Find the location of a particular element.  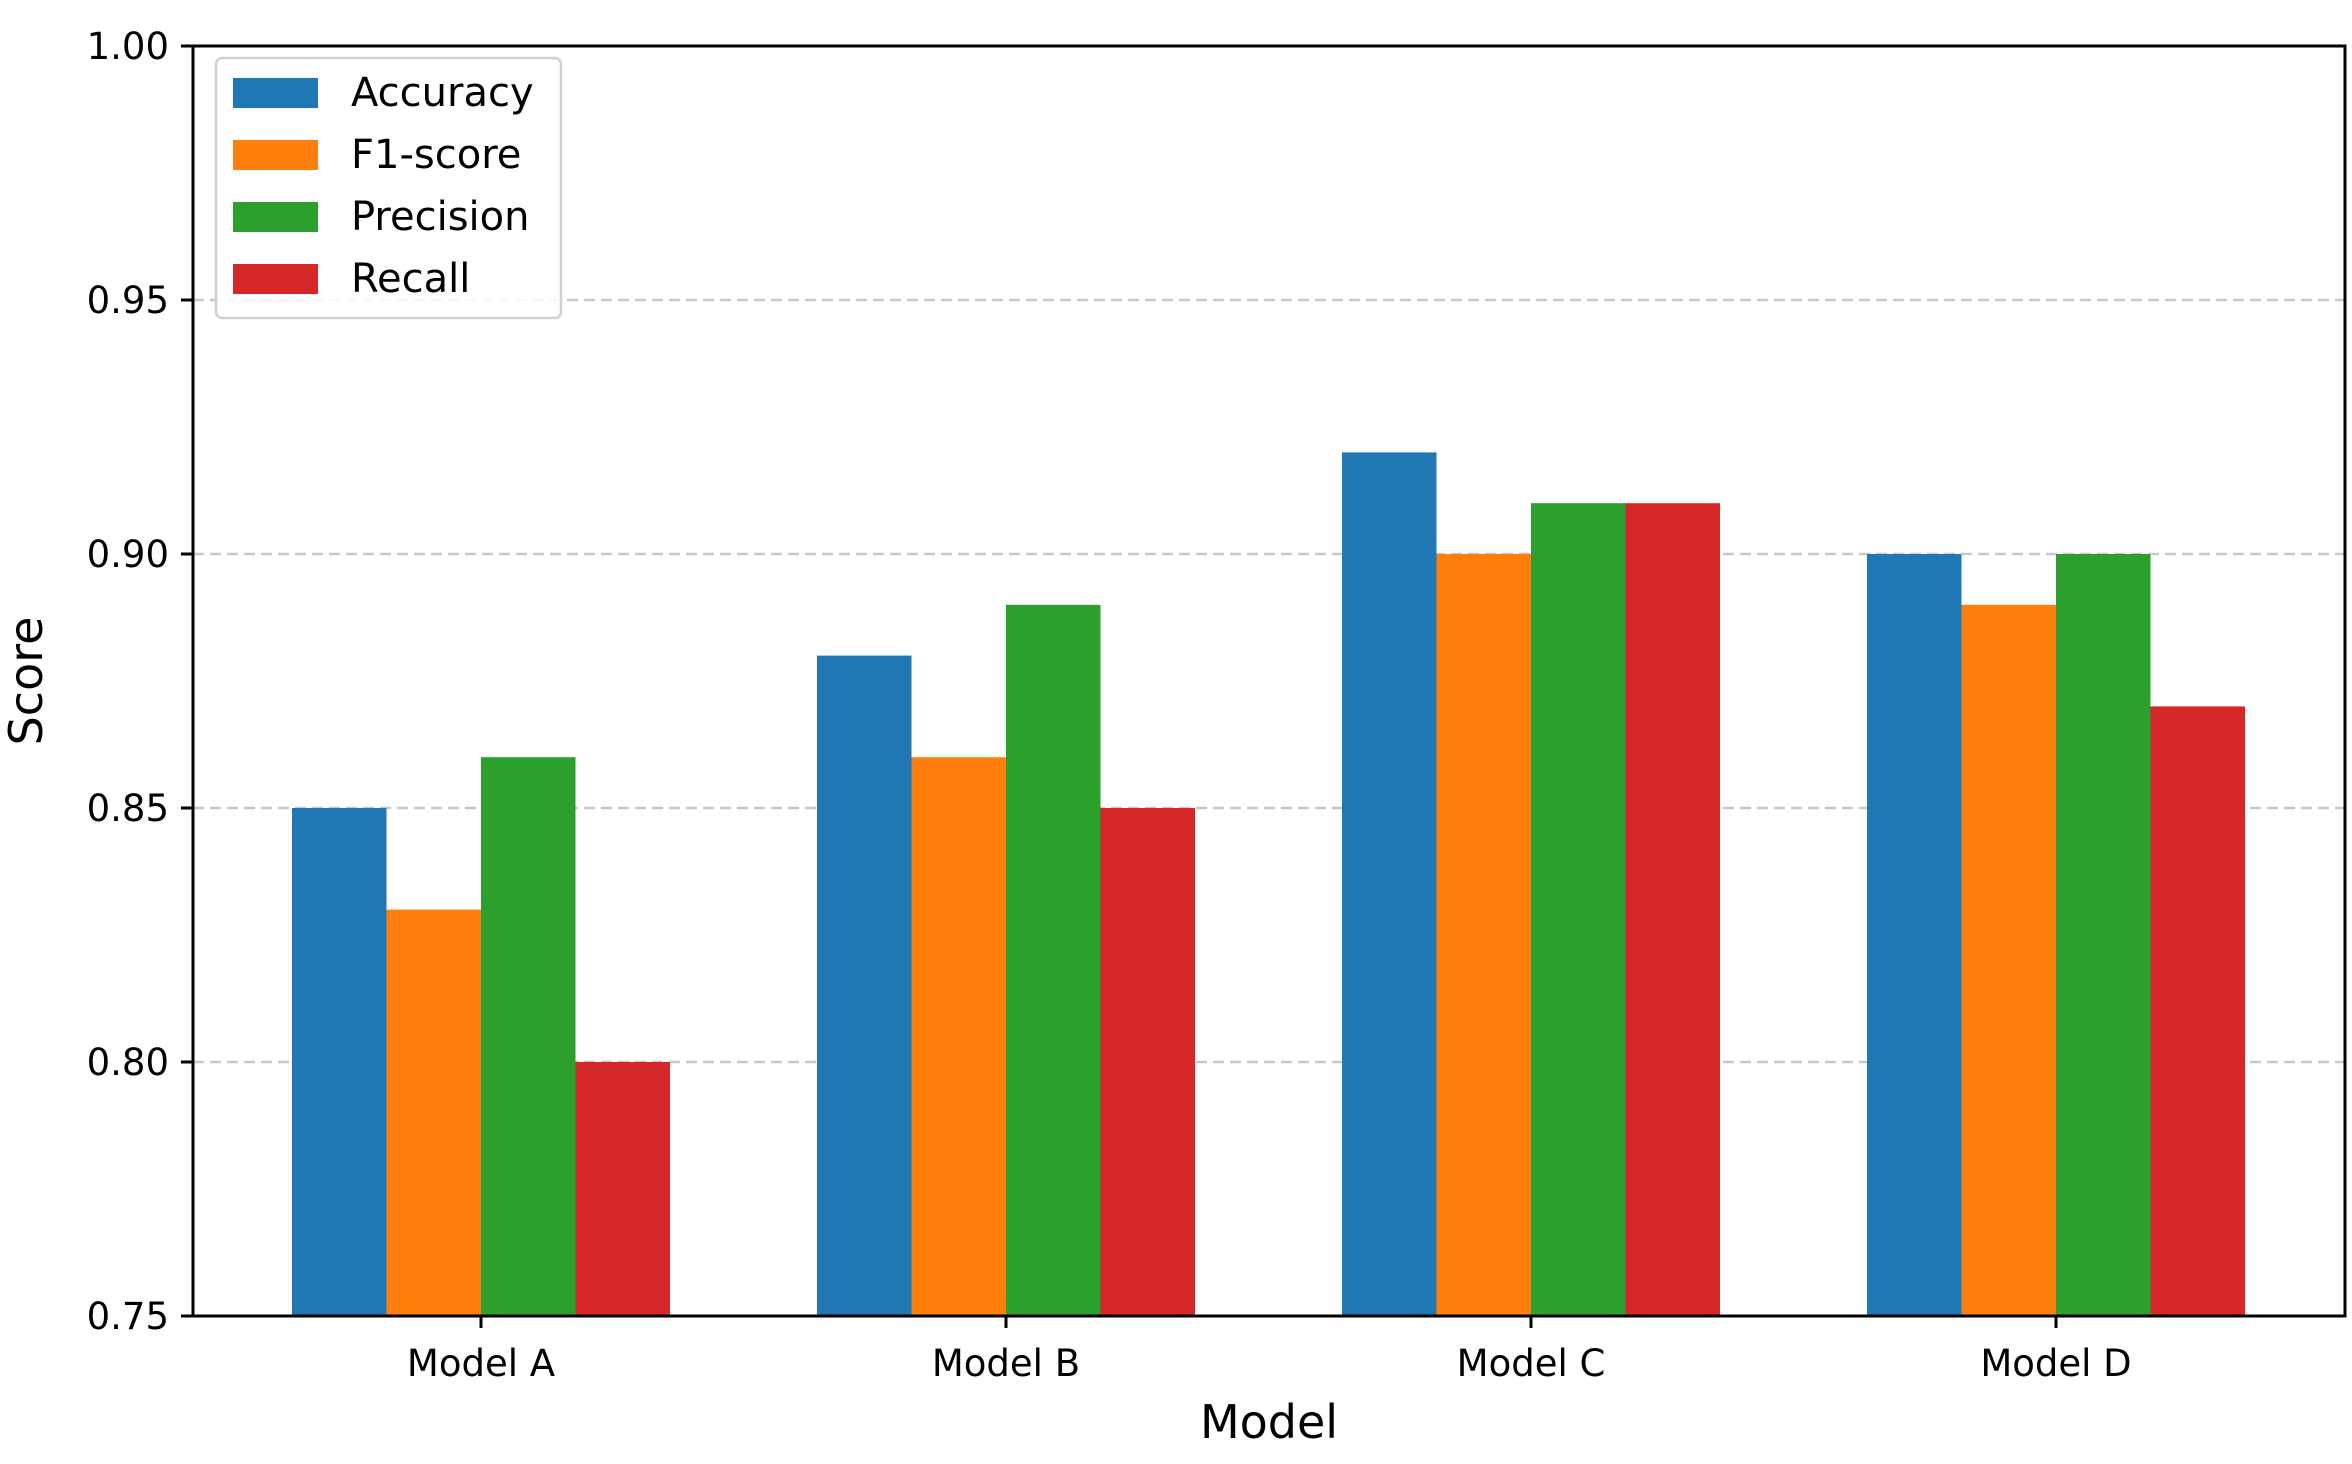

bar-precision-model-b is located at coordinates (1053, 960).